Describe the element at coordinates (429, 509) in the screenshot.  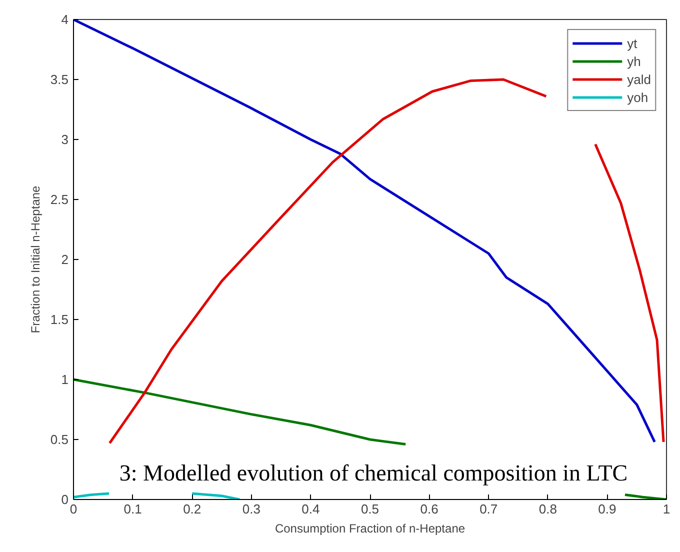
I see `x-tick-label: 0.6` at that location.